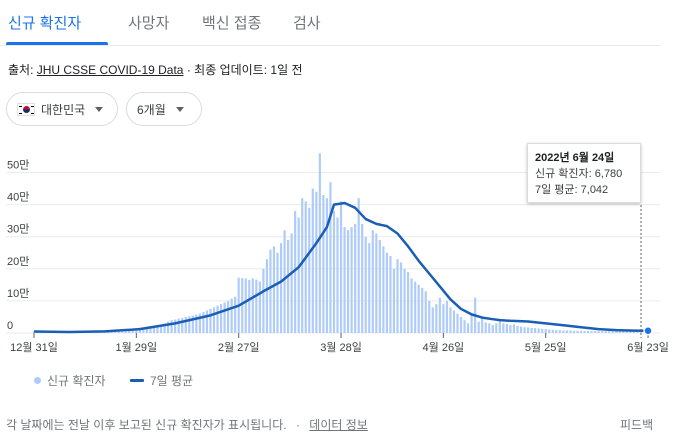  I want to click on legend-label: 신규 확진자, so click(76, 381).